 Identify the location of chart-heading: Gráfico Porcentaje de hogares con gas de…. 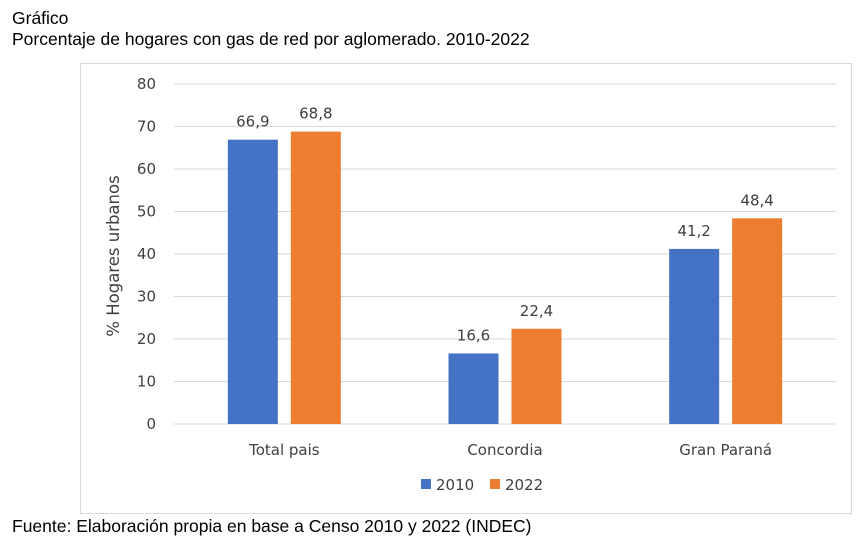
(271, 29).